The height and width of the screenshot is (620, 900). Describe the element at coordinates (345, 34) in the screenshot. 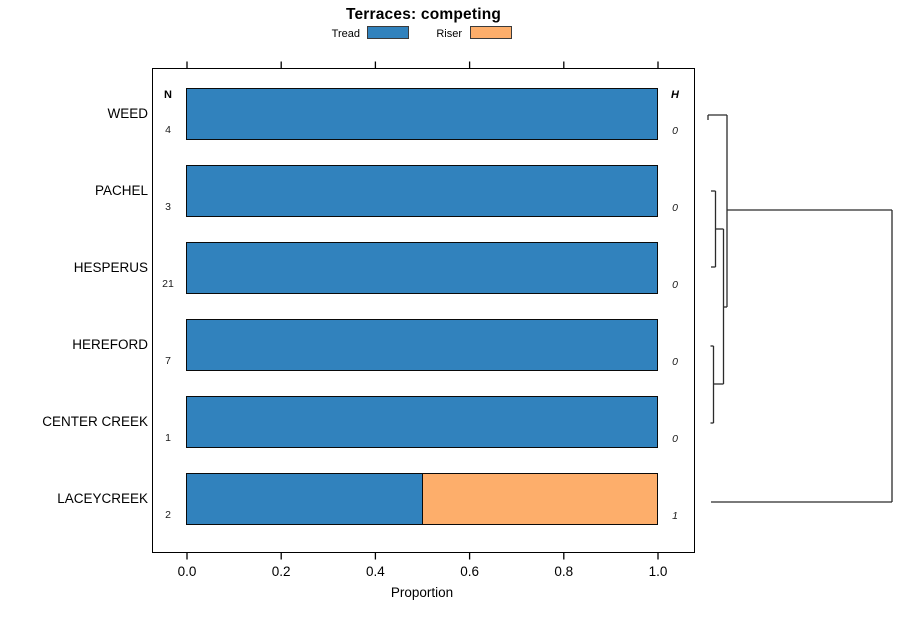

I see `legend-label-tread: Tread` at that location.